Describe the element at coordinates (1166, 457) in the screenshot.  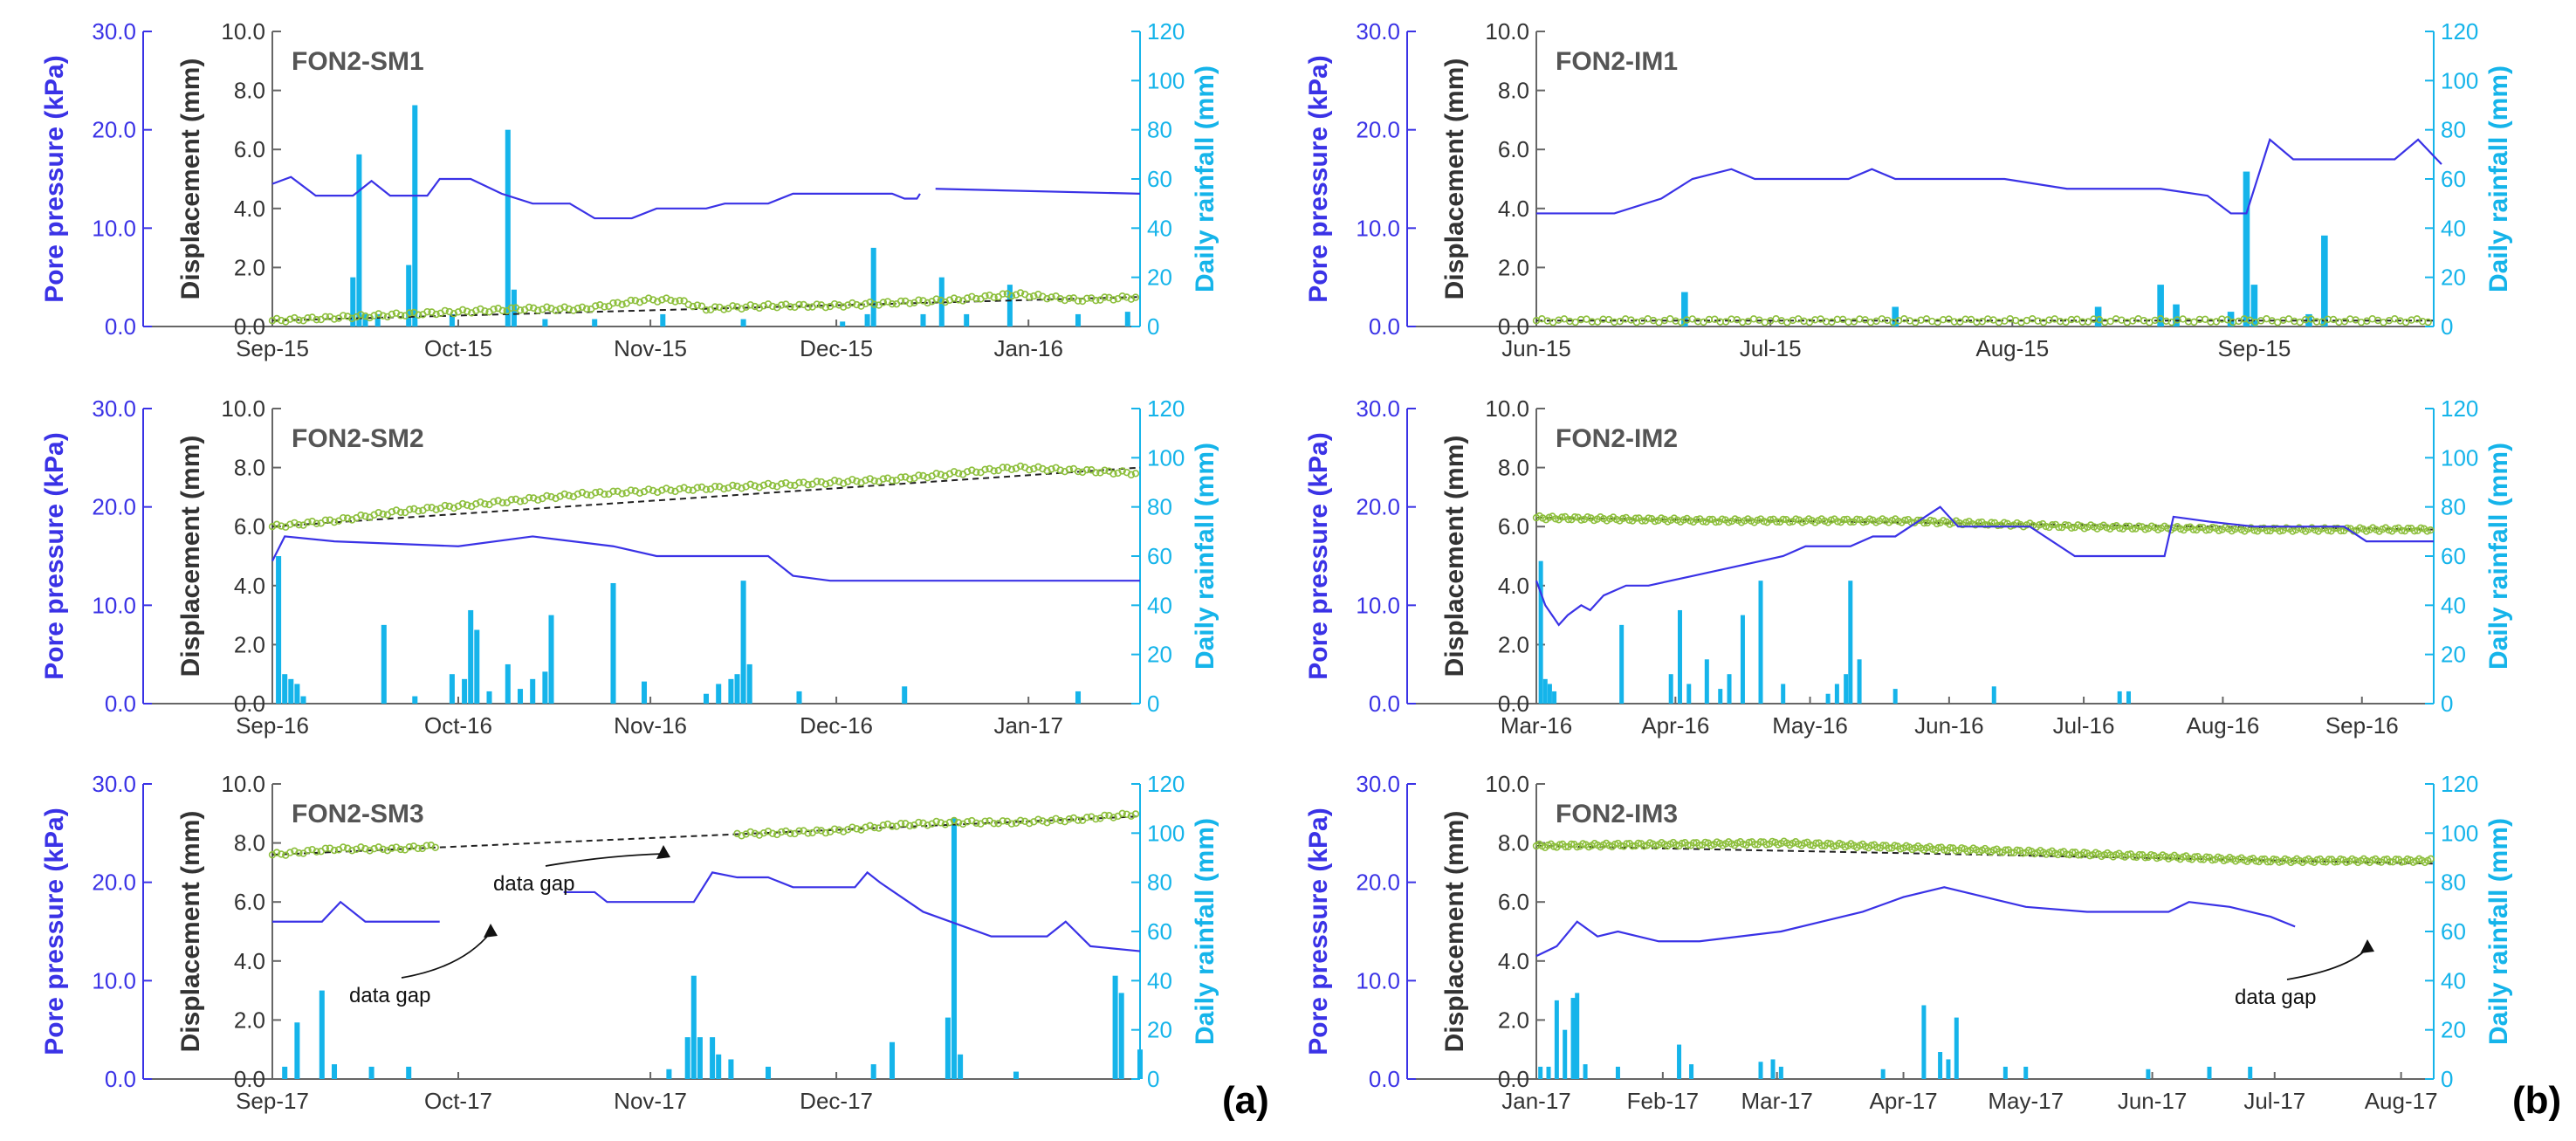
I see `rain-tick-label: 100` at that location.